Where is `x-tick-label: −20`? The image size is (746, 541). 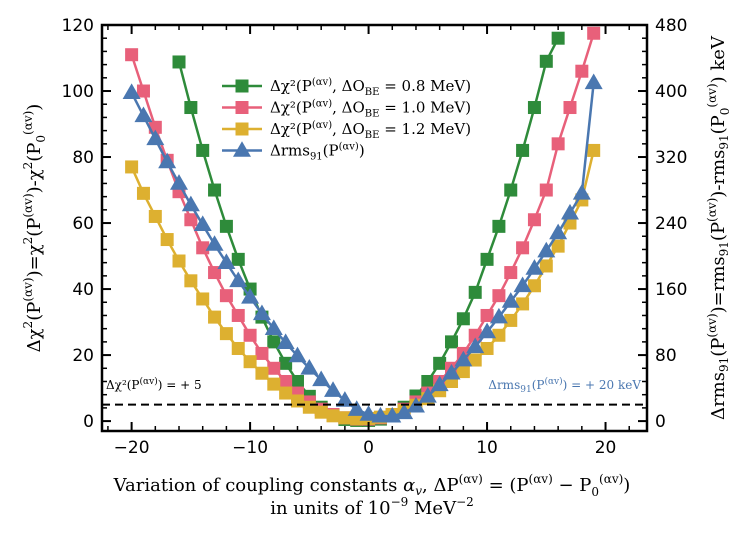 x-tick-label: −20 is located at coordinates (132, 448).